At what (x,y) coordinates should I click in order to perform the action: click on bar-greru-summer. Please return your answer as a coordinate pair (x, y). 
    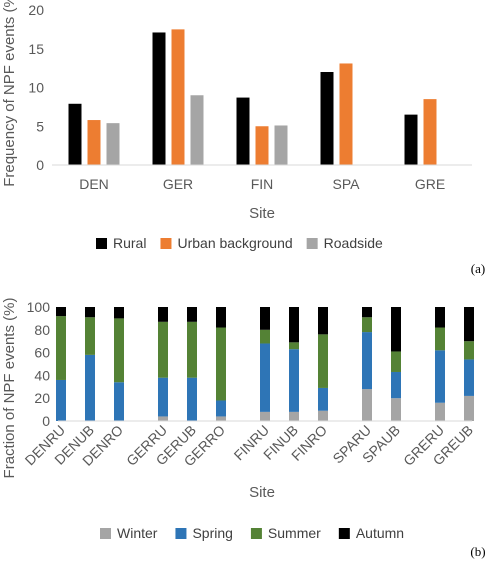
    Looking at the image, I should click on (440, 339).